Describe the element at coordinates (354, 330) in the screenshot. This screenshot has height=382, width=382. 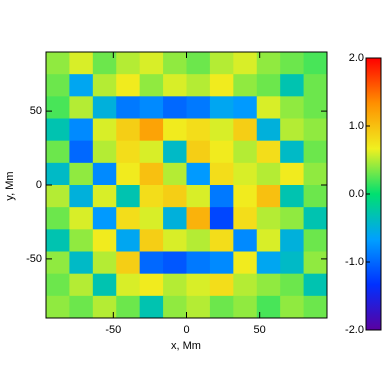
I see `colorbar-tick-label: -2.0` at that location.